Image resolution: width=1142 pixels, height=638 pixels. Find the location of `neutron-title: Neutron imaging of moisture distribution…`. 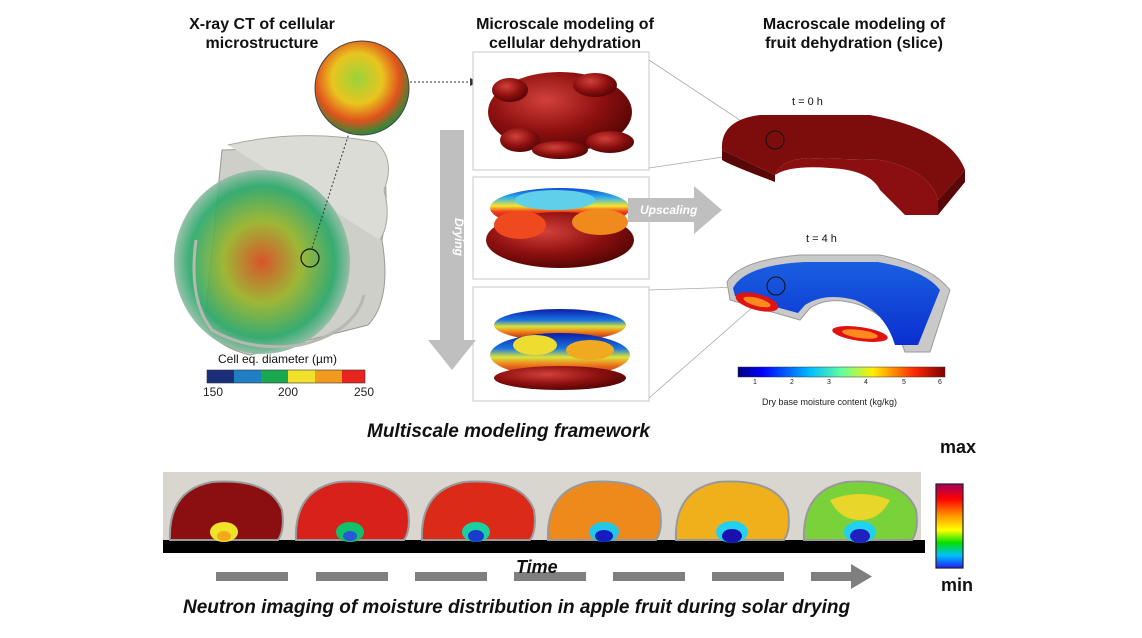

neutron-title: Neutron imaging of moisture distribution… is located at coordinates (517, 607).